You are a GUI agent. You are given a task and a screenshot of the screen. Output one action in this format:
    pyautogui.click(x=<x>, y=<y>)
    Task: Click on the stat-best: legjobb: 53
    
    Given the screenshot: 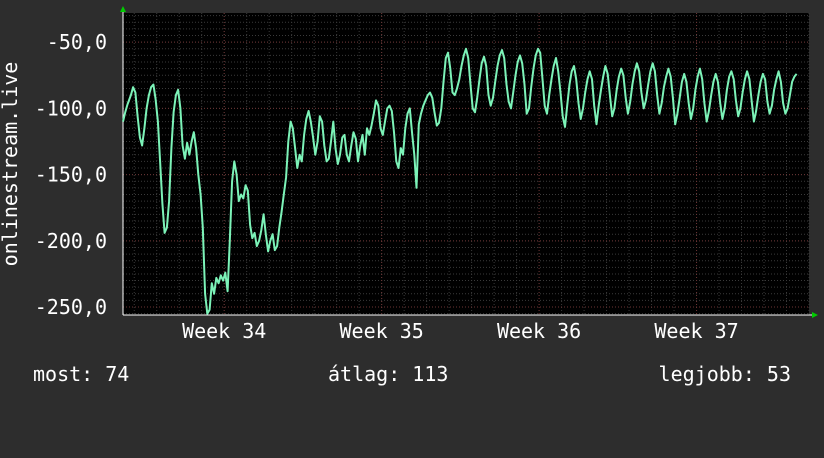 What is the action you would take?
    pyautogui.click(x=725, y=374)
    